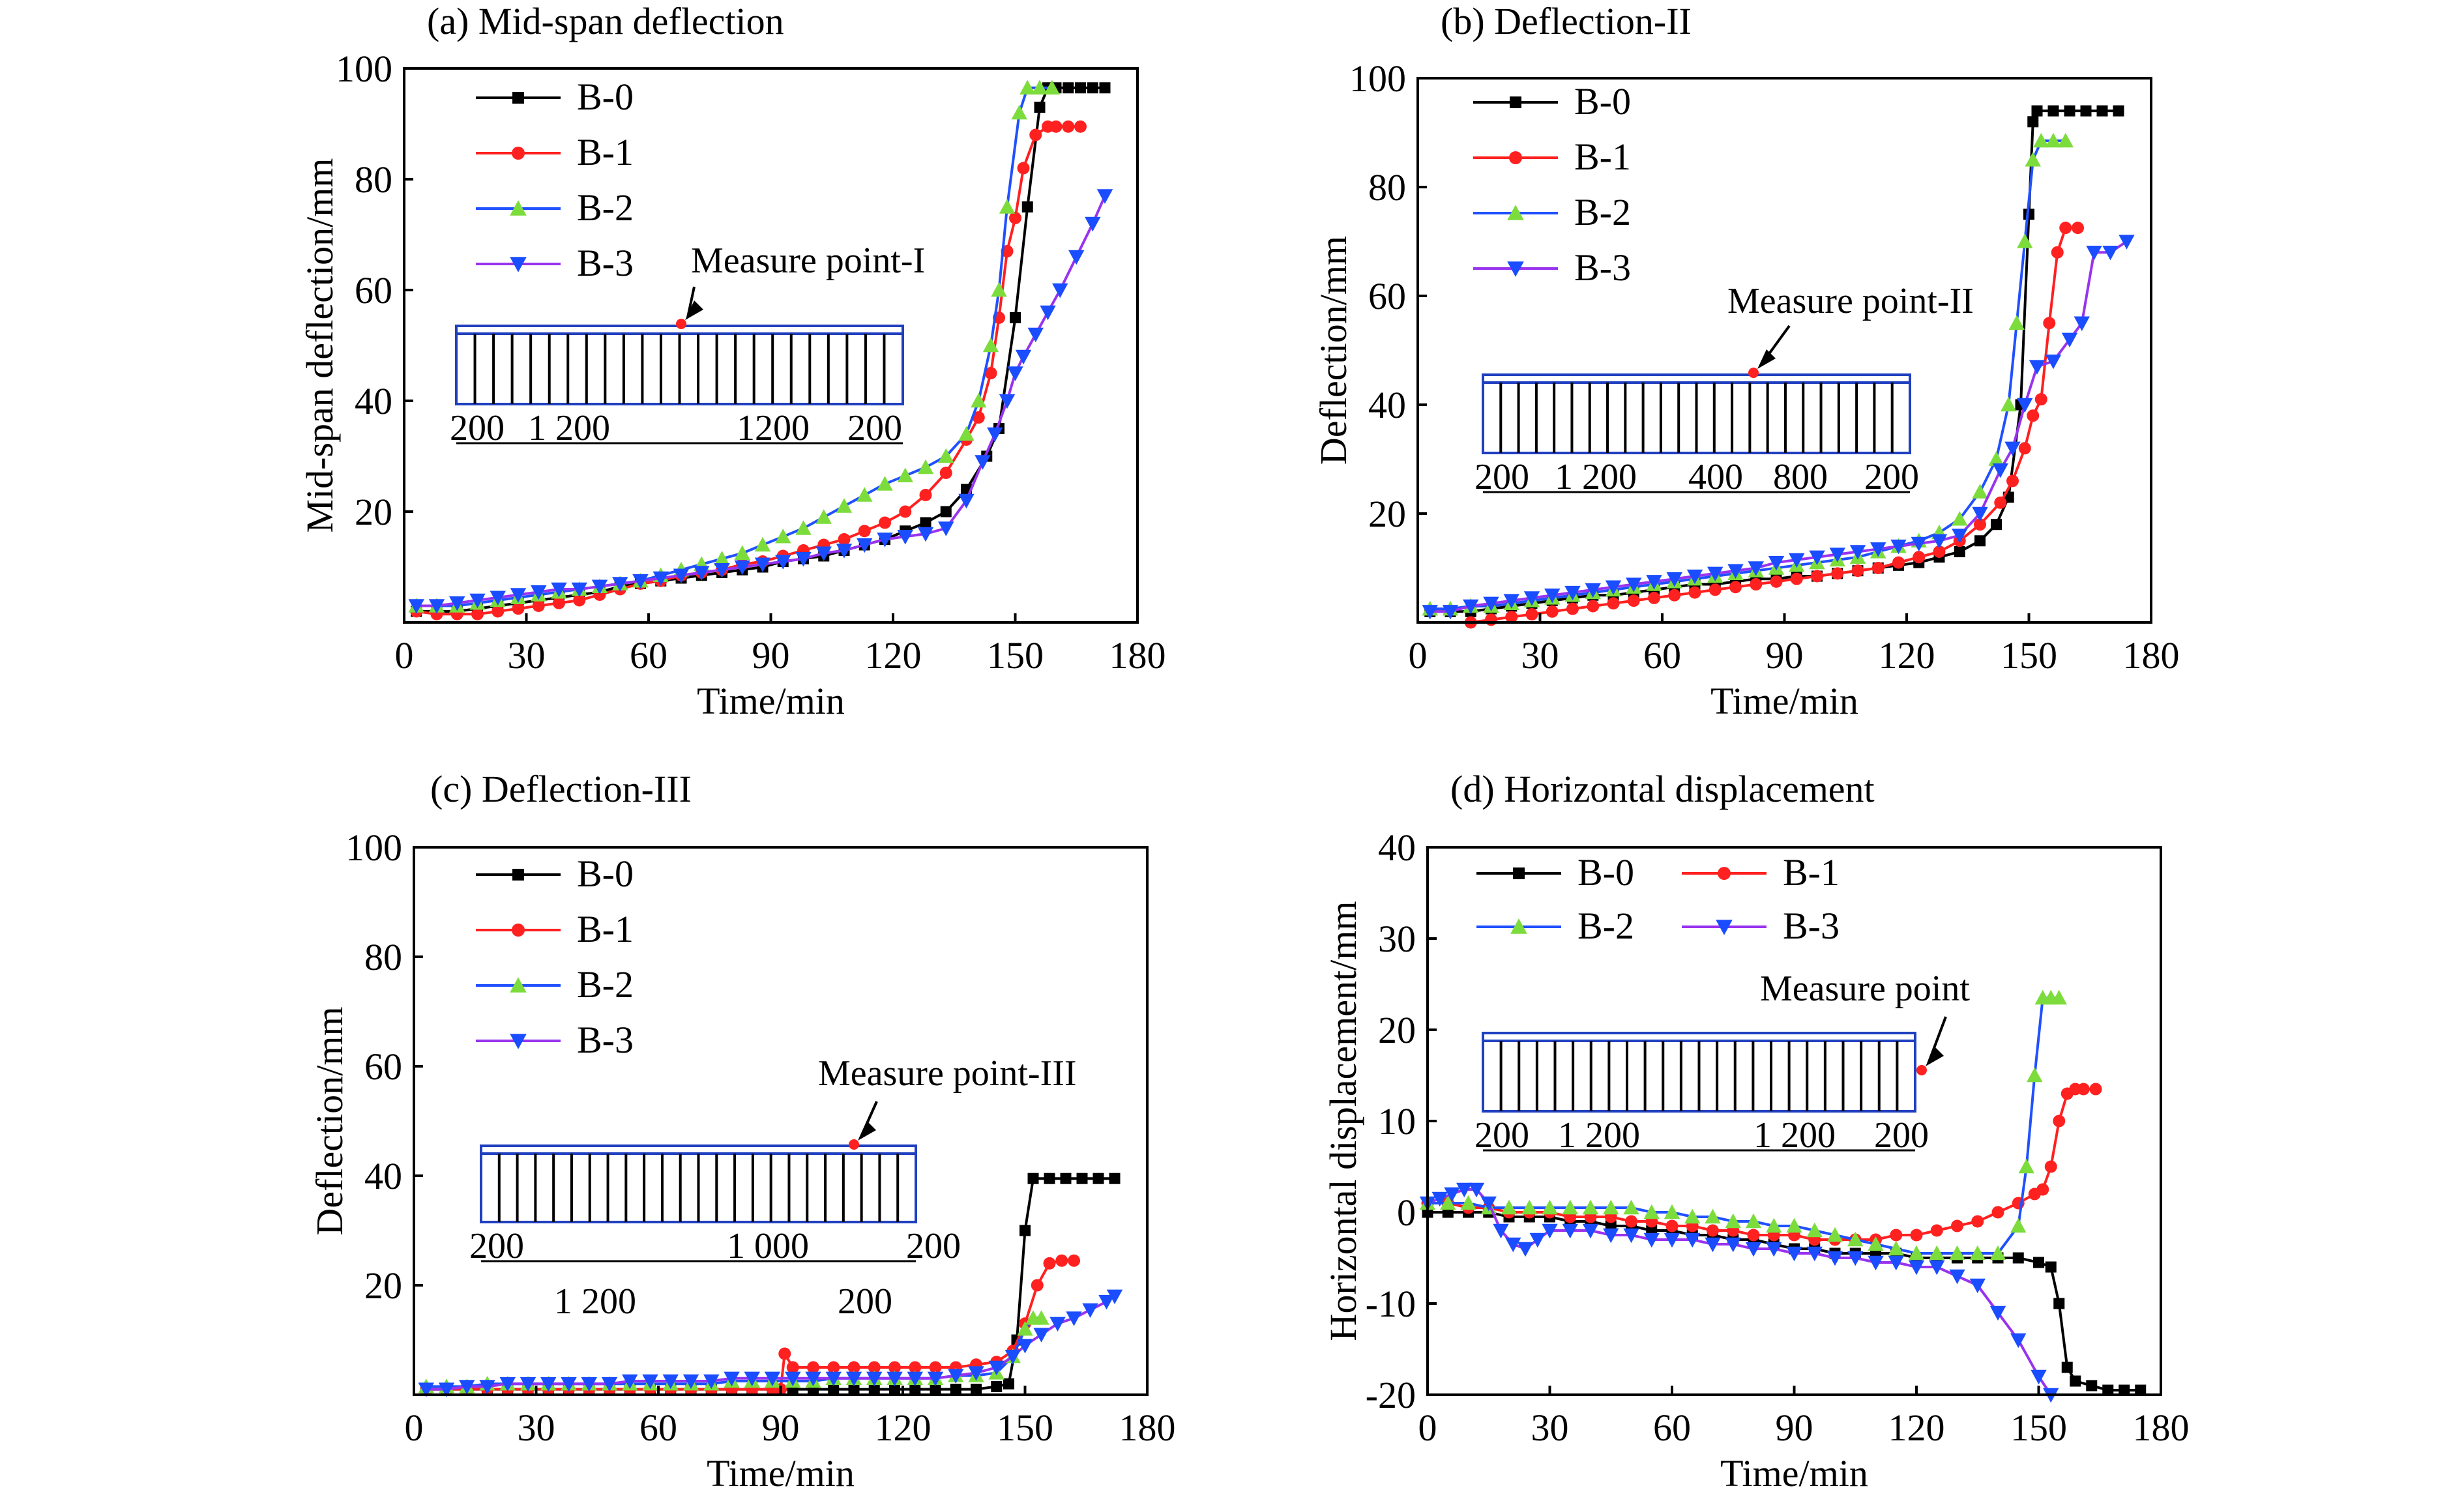 This screenshot has width=2464, height=1501. I want to click on legend-label: B-2, so click(1605, 926).